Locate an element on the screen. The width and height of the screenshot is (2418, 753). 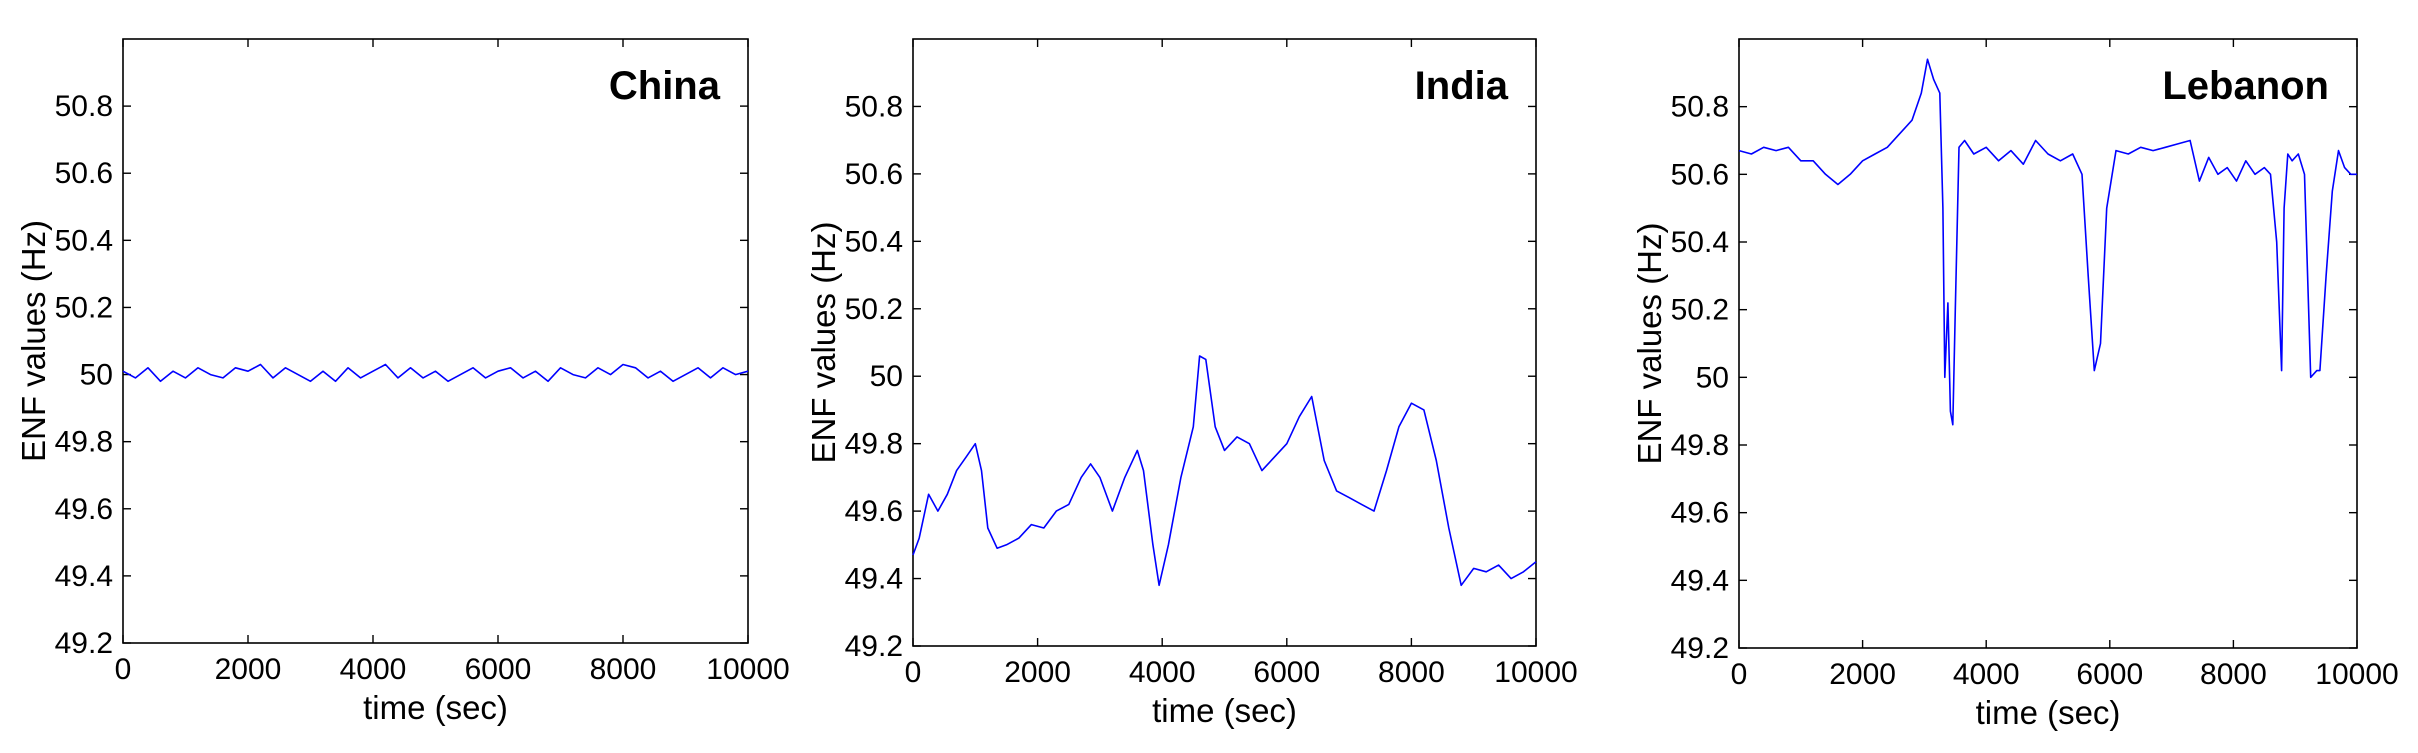
panel-title: Lebanon is located at coordinates (2245, 86).